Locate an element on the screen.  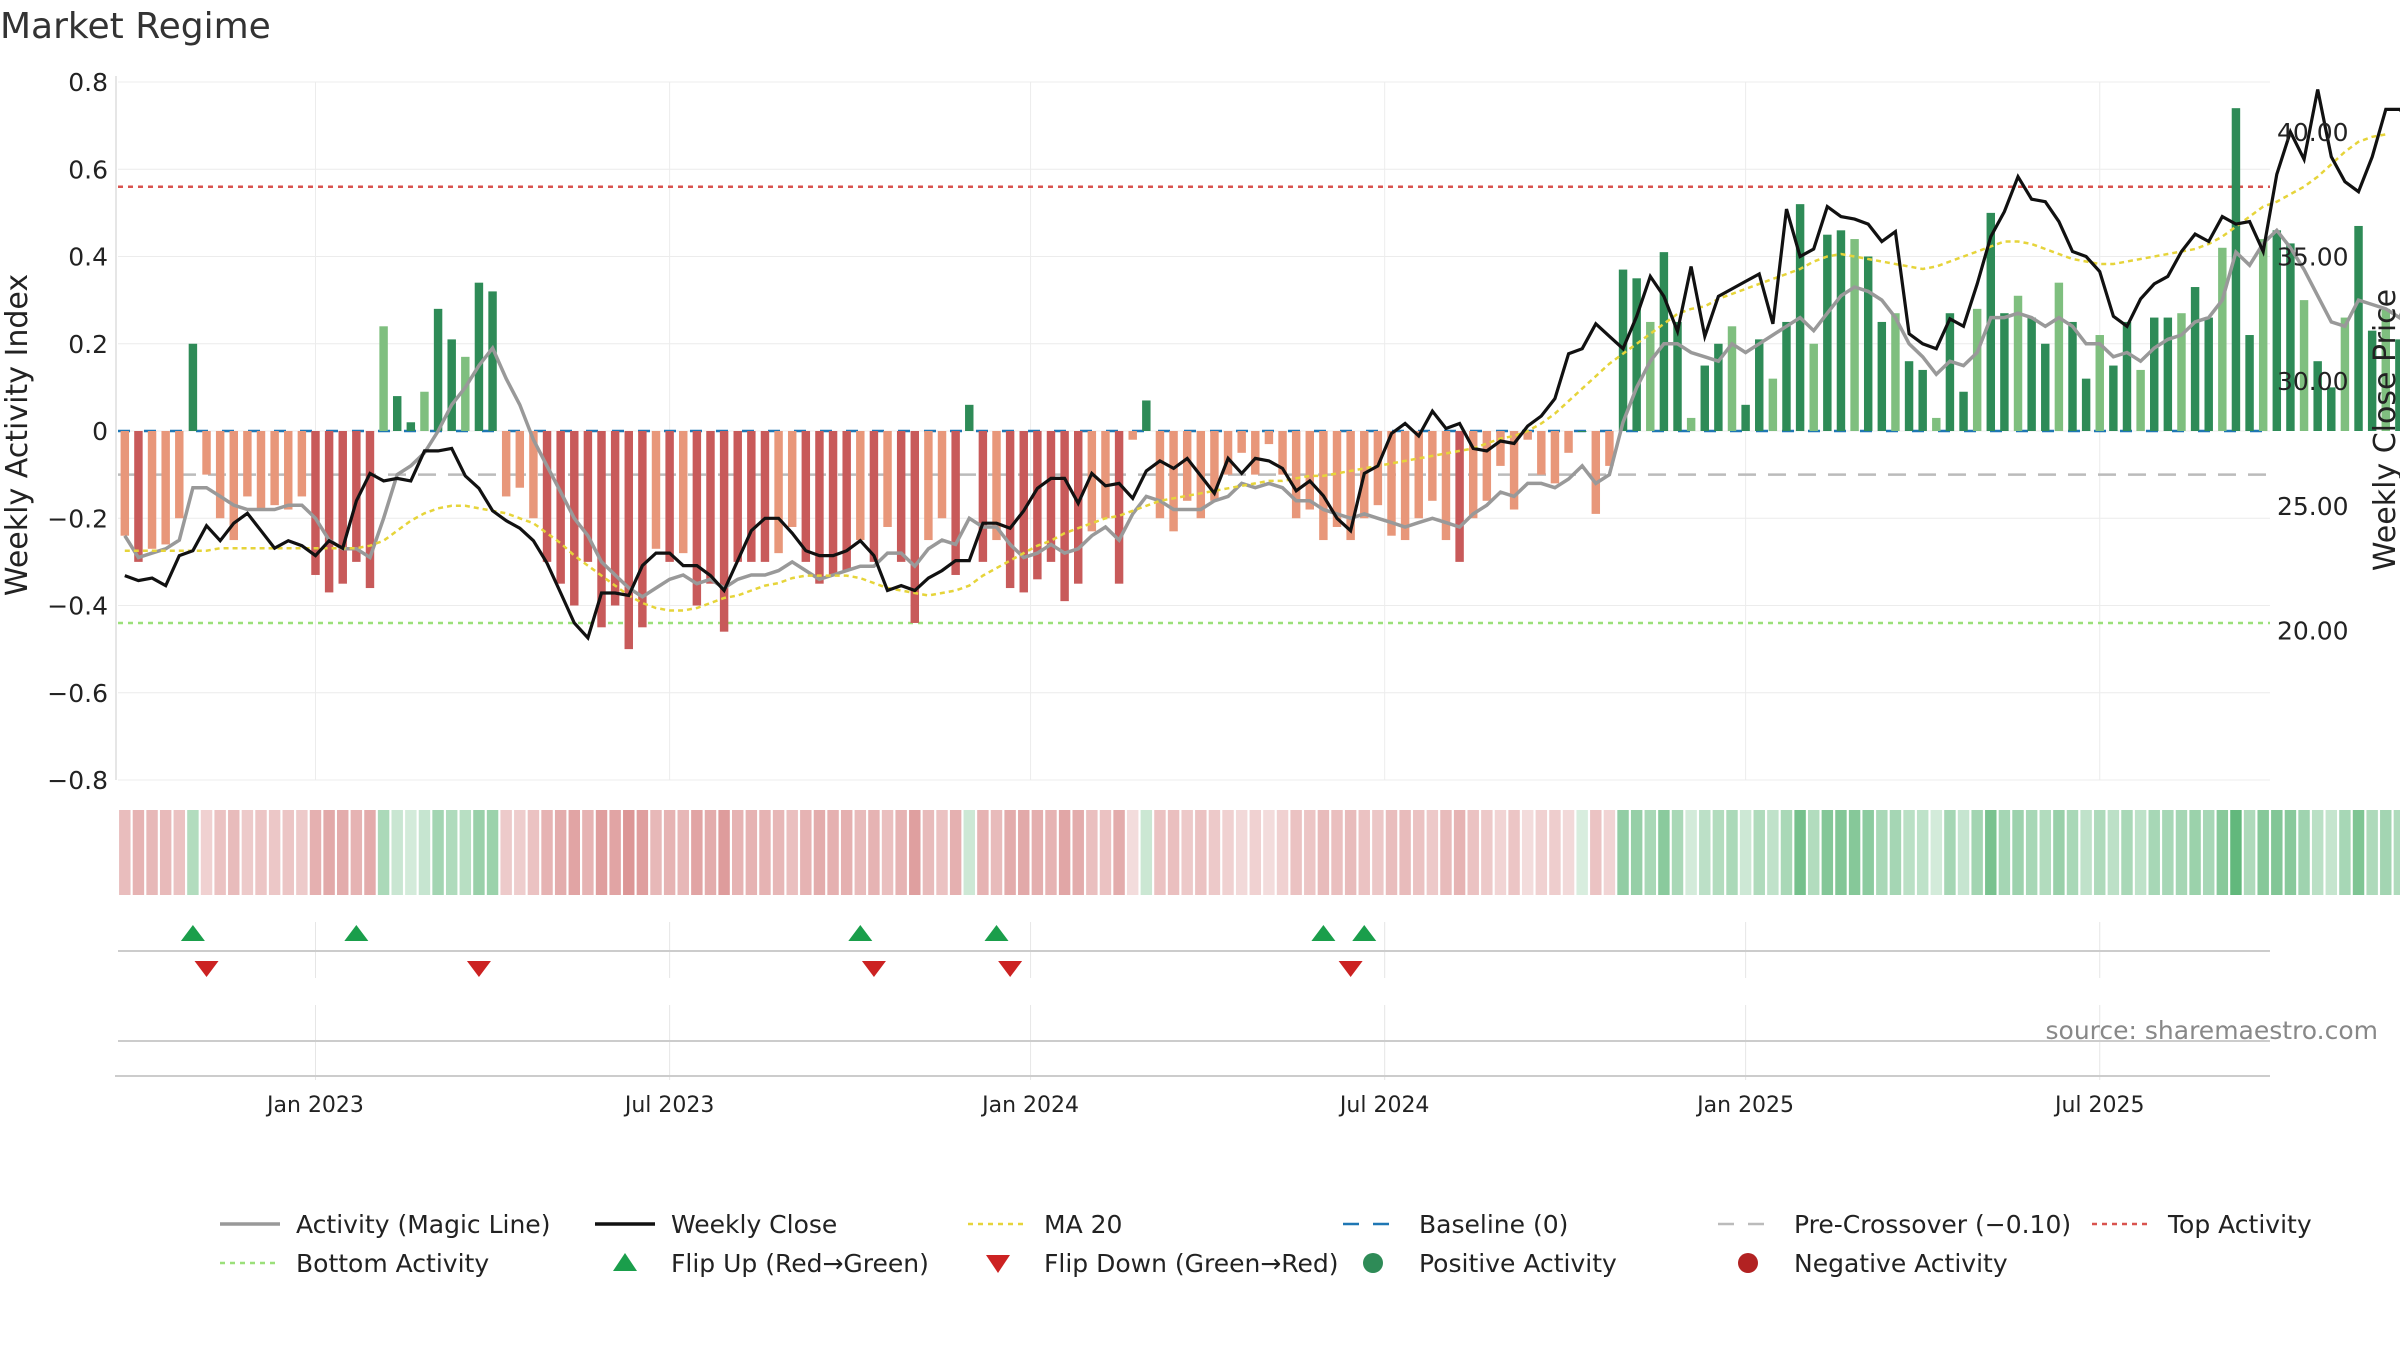
legend-swatch-dot is located at coordinates (1748, 1263).